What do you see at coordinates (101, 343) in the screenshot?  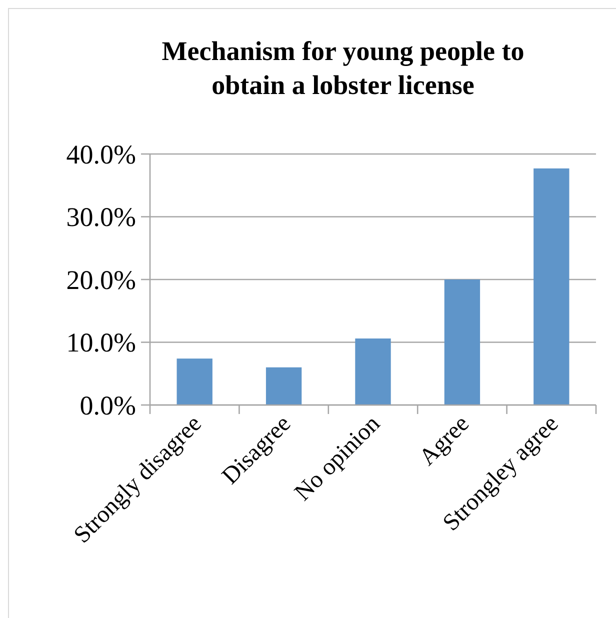 I see `y-tick-label: 10.0%` at bounding box center [101, 343].